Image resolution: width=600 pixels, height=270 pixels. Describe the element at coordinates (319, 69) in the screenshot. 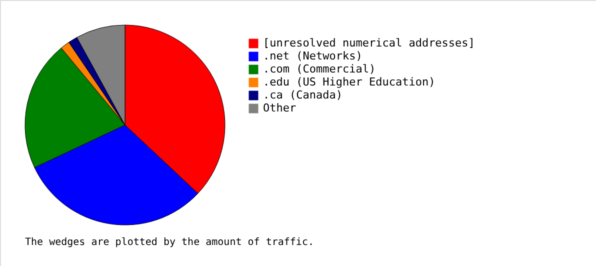

I see `legend-label: .com (Commercial)` at that location.